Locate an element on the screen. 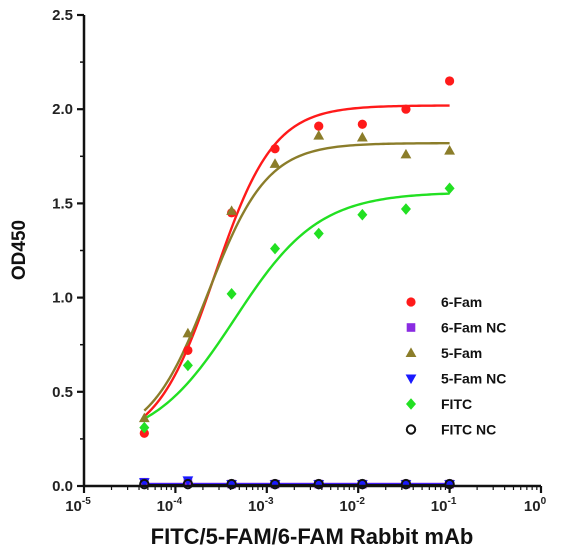 The image size is (568, 558). x-tick-label: 10⁻⁴ is located at coordinates (170, 505).